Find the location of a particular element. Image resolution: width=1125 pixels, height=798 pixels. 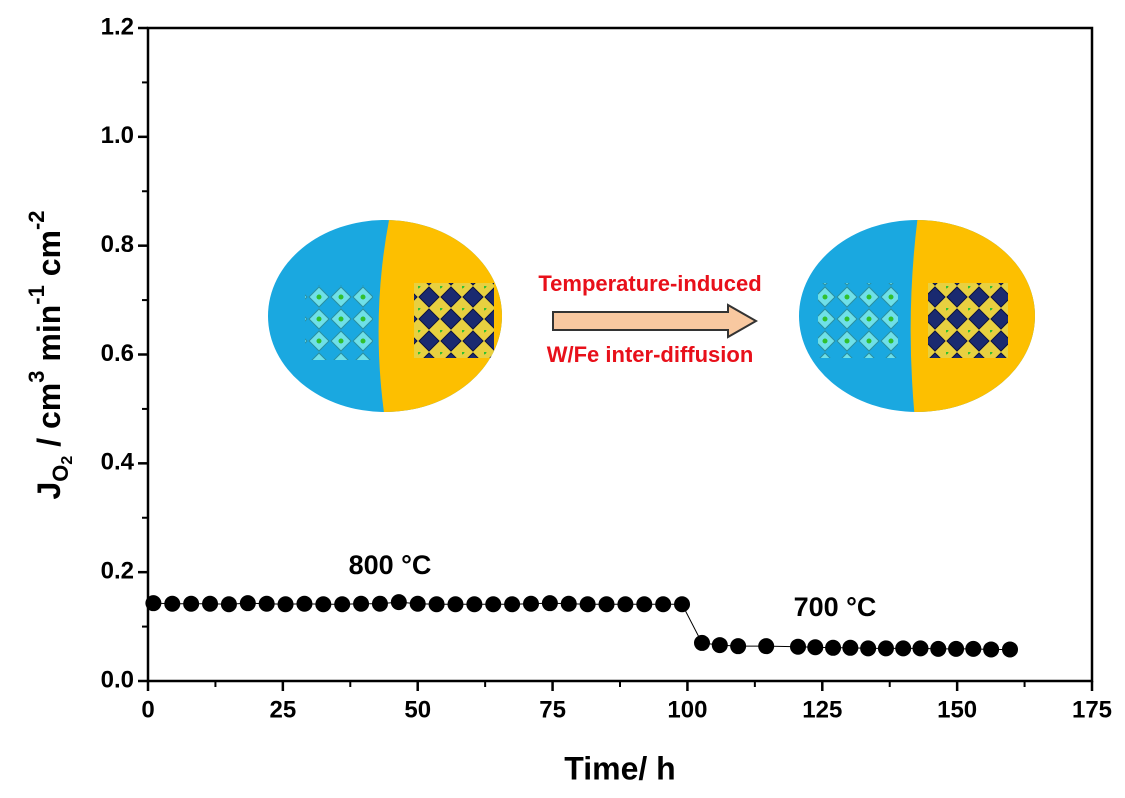

data-line is located at coordinates (582, 625).